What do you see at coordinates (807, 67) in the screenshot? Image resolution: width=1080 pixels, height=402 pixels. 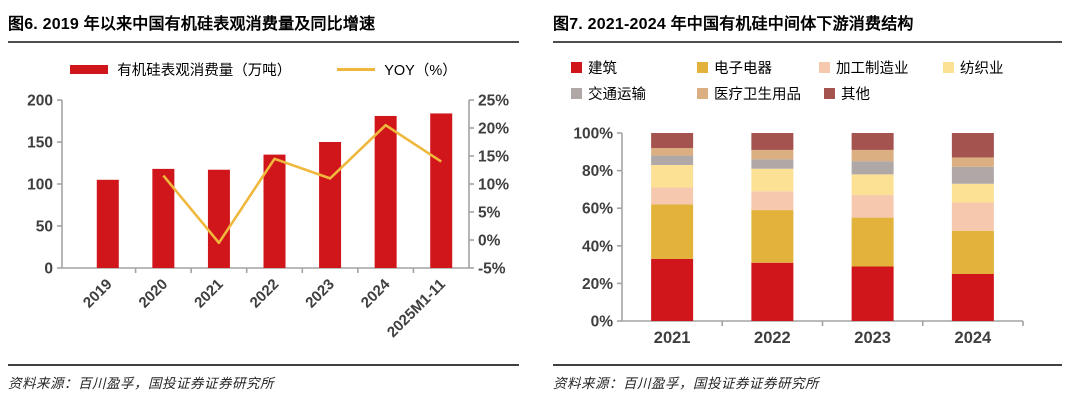 I see `figure-7-legend-row-1: 建筑 电子电器 加工制造业 纺织业` at bounding box center [807, 67].